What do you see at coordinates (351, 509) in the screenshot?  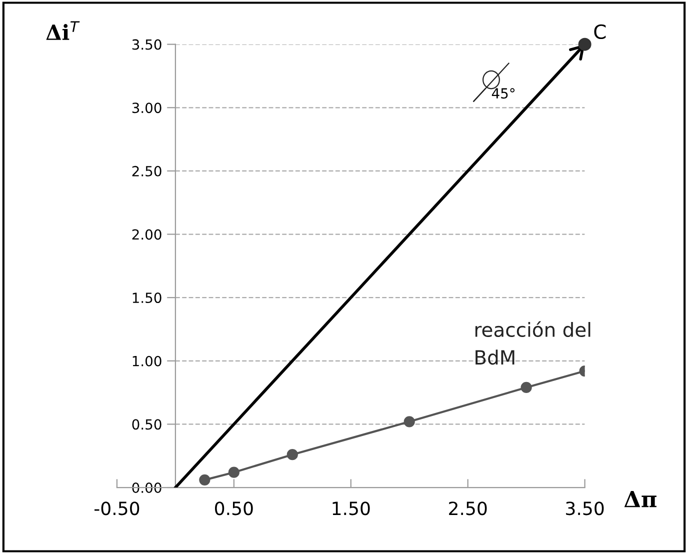 I see `x-tick-label: 1.50` at bounding box center [351, 509].